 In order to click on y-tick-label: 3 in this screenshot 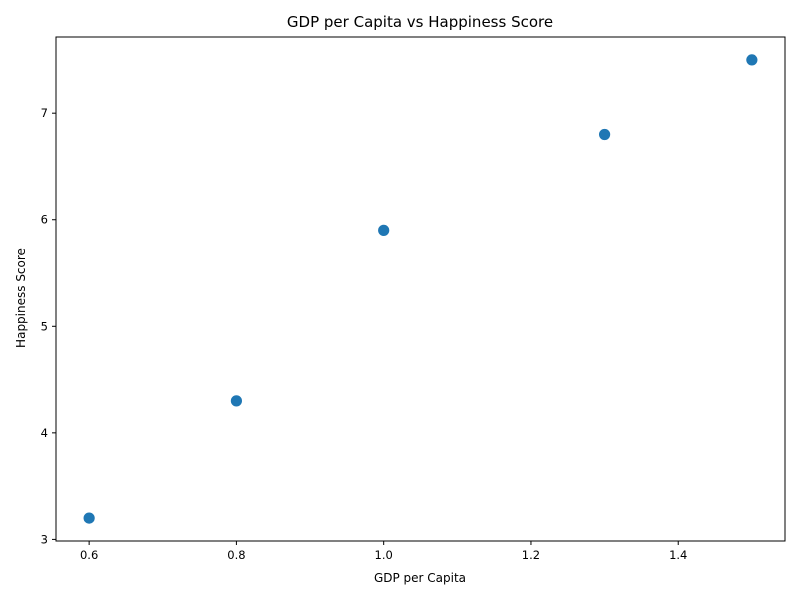, I will do `click(44, 539)`.